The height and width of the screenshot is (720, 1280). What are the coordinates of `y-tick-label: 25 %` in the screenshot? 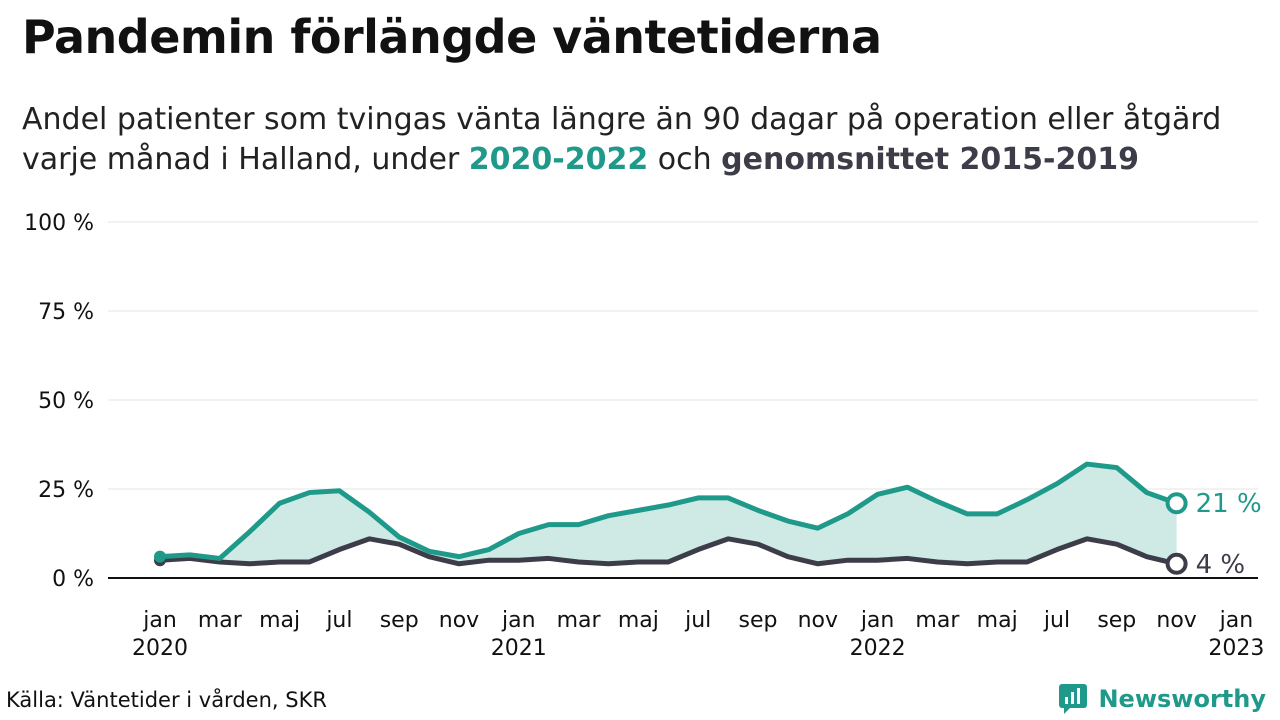 It's located at (66, 490).